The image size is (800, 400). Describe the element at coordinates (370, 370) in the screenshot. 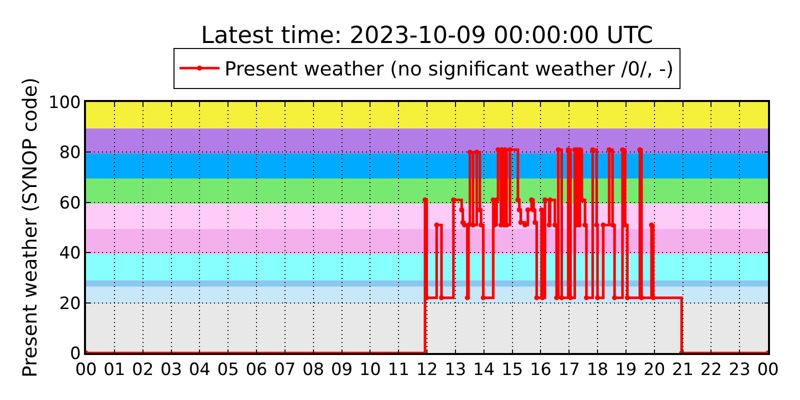

I see `x-tick-label: 10` at that location.